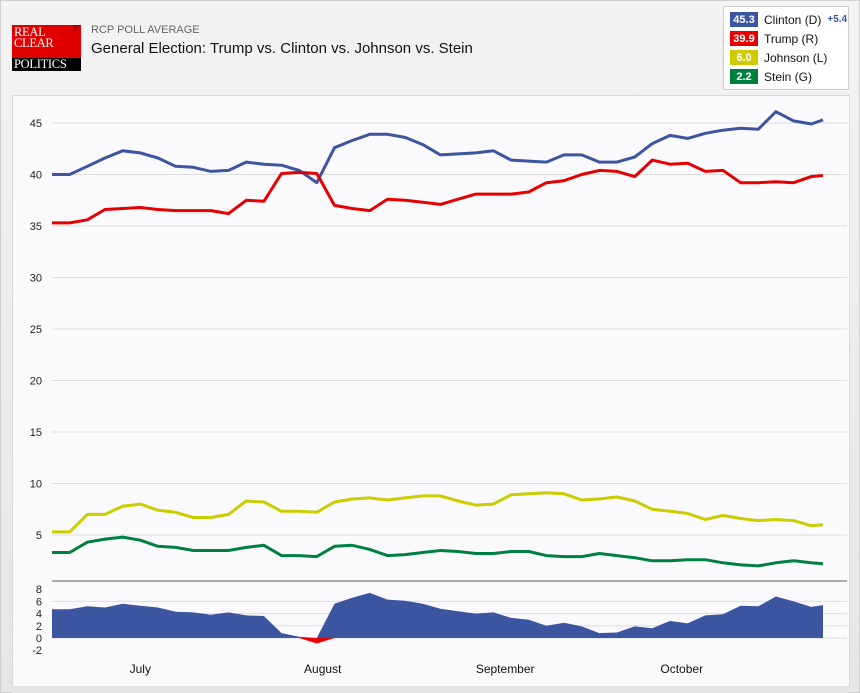  I want to click on series-line-johnson, so click(438, 512).